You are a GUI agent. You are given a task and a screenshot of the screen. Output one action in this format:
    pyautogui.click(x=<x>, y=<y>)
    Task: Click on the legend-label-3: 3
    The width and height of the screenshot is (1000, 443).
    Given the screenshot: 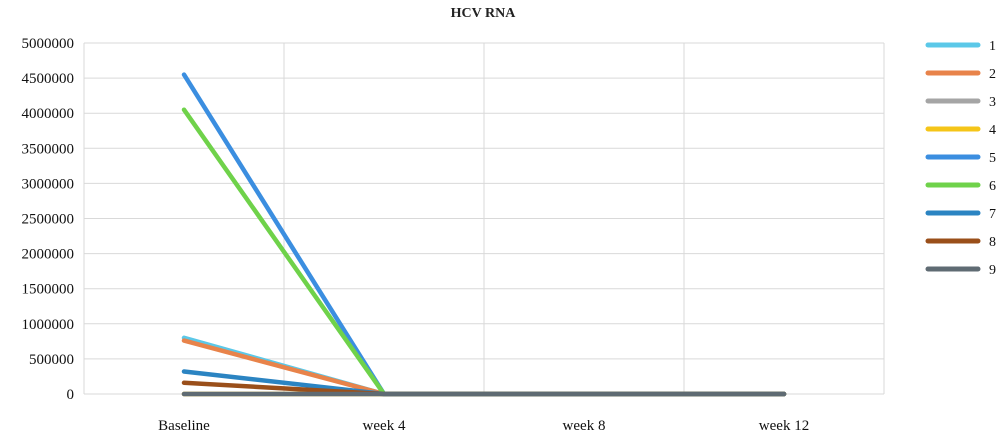 What is the action you would take?
    pyautogui.click(x=992, y=102)
    